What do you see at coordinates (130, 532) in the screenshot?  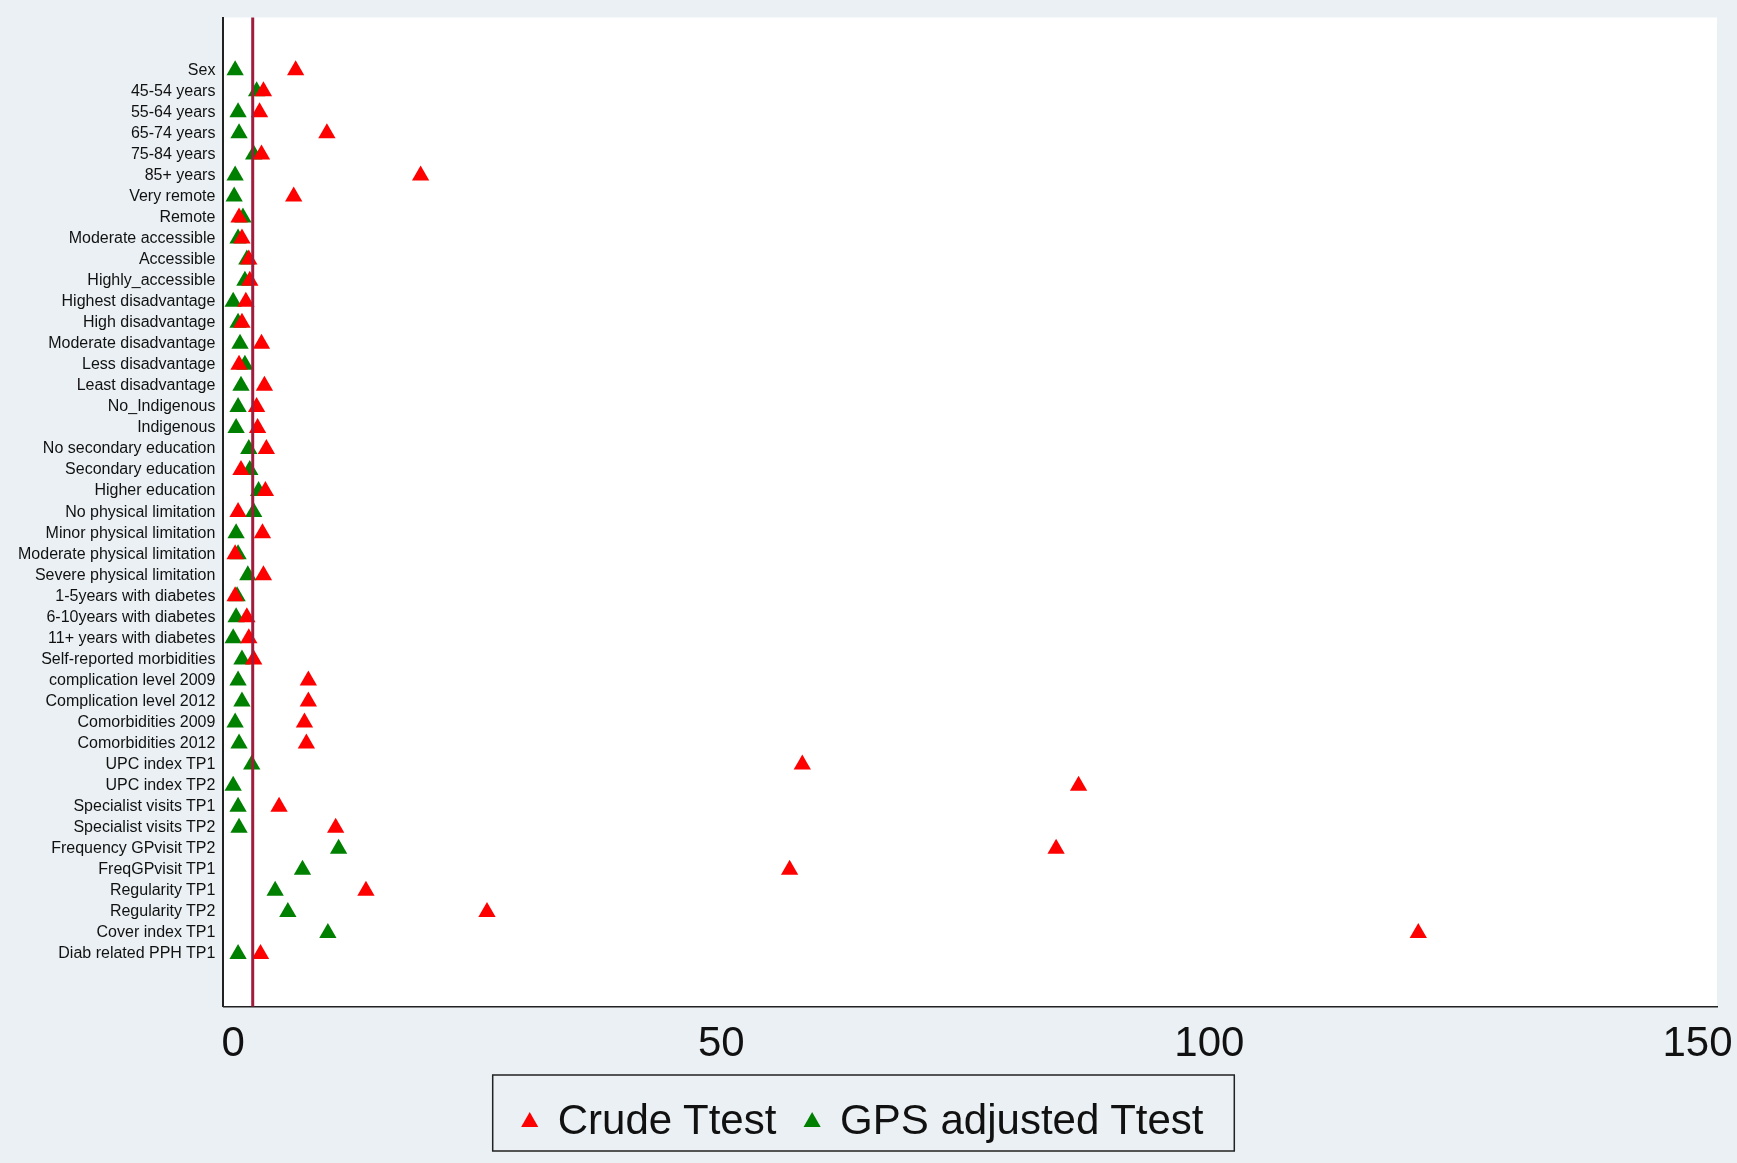 I see `y-tick-label: Minor physical limitation` at bounding box center [130, 532].